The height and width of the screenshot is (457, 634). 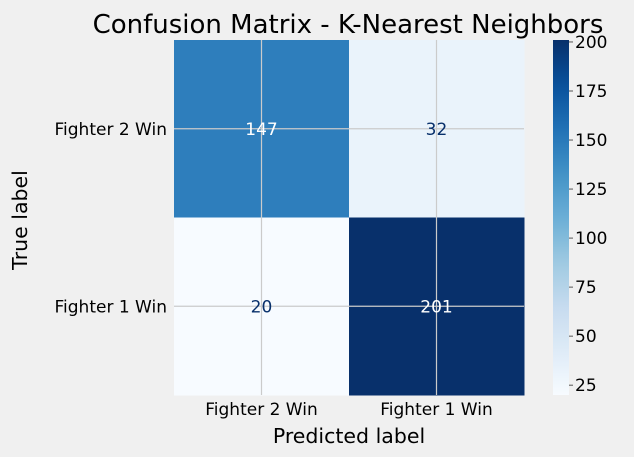 I want to click on chart-title: Confusion Matrix - K-Nearest Neighbors, so click(x=348, y=25).